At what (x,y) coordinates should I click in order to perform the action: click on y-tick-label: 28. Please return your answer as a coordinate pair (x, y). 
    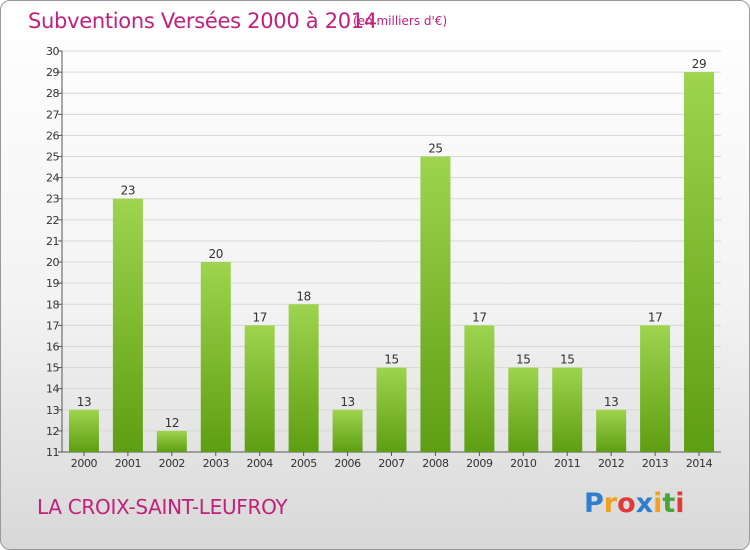
    Looking at the image, I should click on (52, 93).